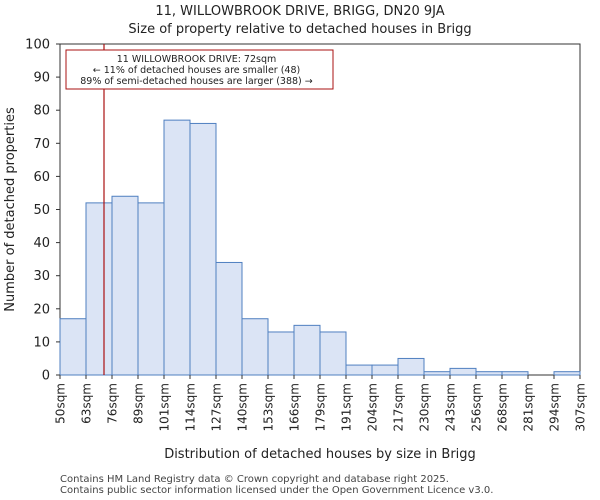  I want to click on y-tick-label: 50, so click(41, 210).